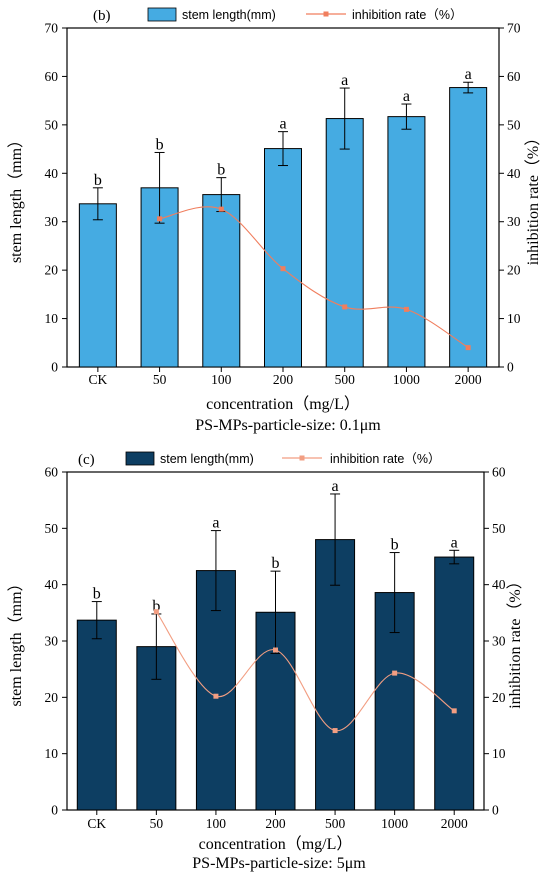  What do you see at coordinates (514, 28) in the screenshot?
I see `y2-tick-label: 70` at bounding box center [514, 28].